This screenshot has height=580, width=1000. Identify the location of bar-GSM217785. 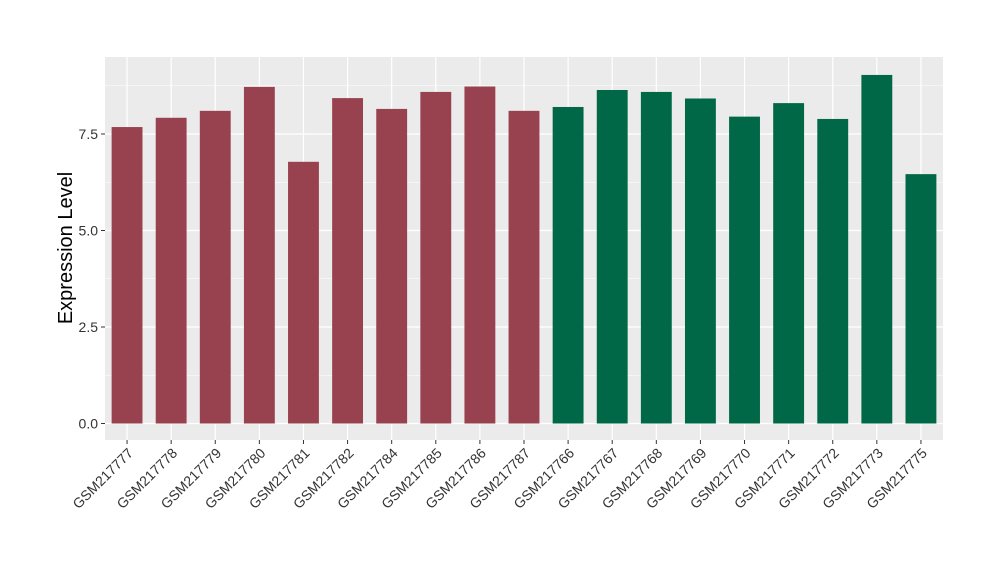
(436, 257).